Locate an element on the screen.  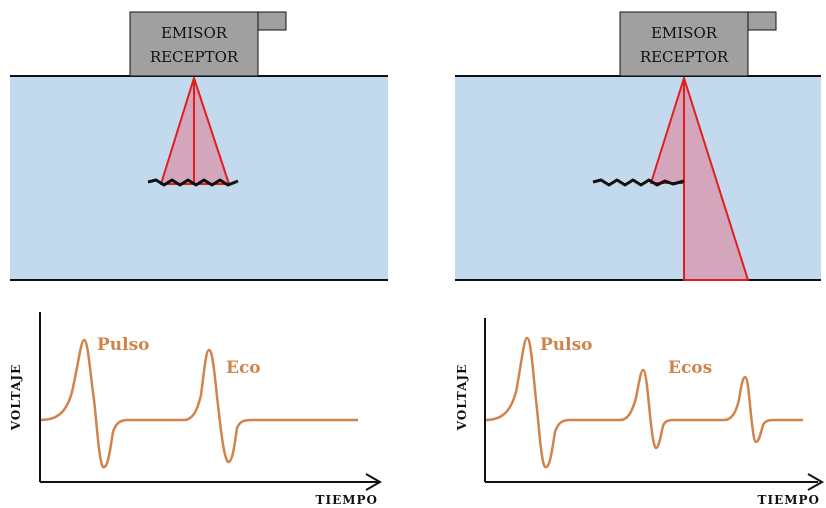
right-transducer-connector is located at coordinates (762, 21).